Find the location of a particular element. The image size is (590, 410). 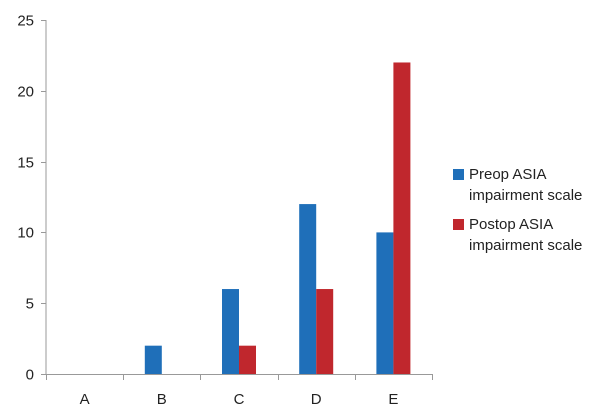

legend-item-preop: Preop ASIA impairment scale is located at coordinates (520, 185).